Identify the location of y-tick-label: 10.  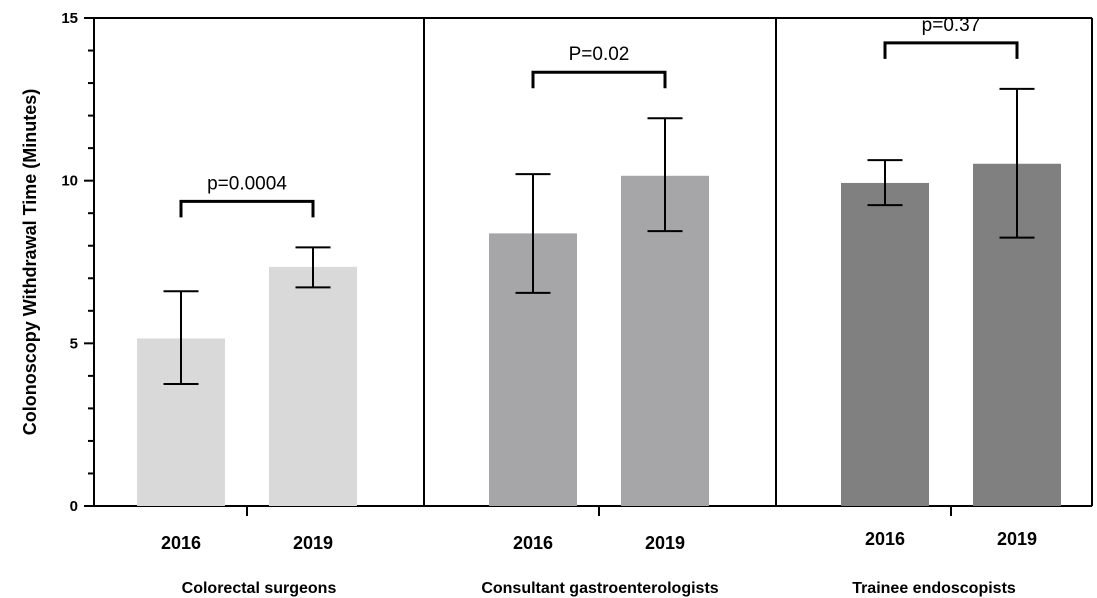
(69, 181).